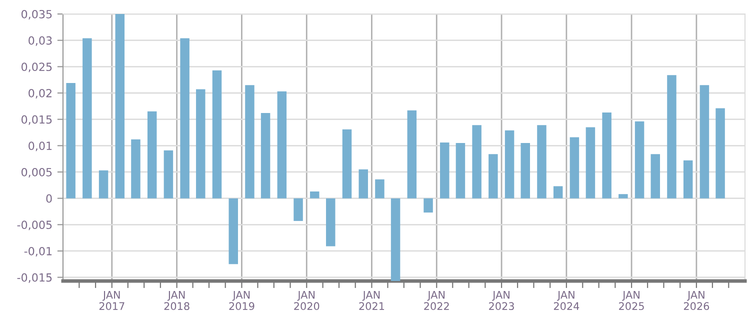 Image resolution: width=751 pixels, height=313 pixels. What do you see at coordinates (37, 173) in the screenshot?
I see `y-tick-label: 0,005` at bounding box center [37, 173].